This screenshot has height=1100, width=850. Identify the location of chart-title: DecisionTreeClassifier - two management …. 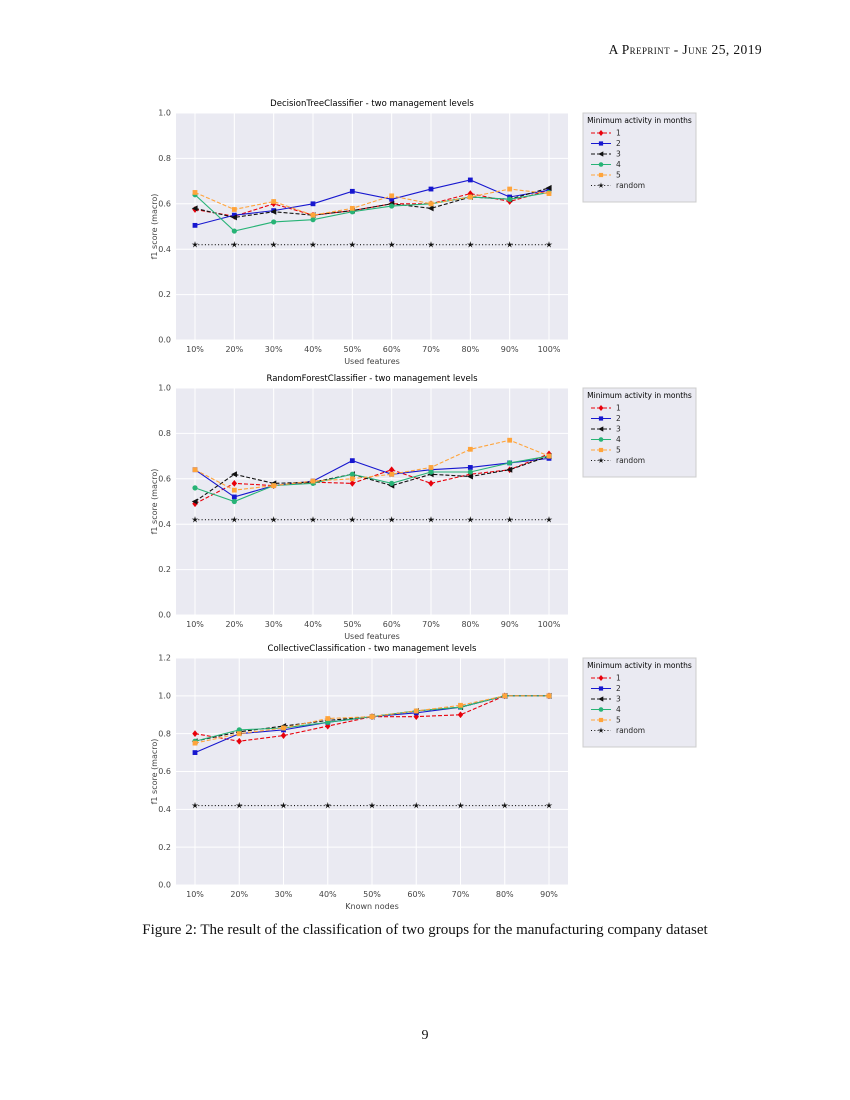
(372, 104).